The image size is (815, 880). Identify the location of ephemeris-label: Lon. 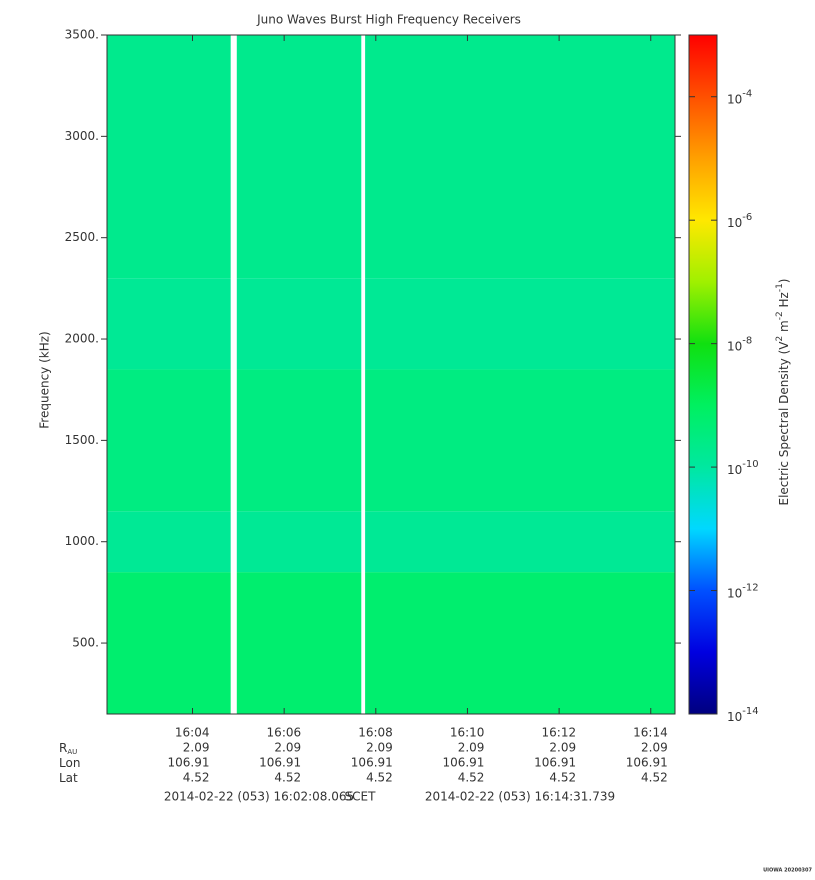
(69, 763).